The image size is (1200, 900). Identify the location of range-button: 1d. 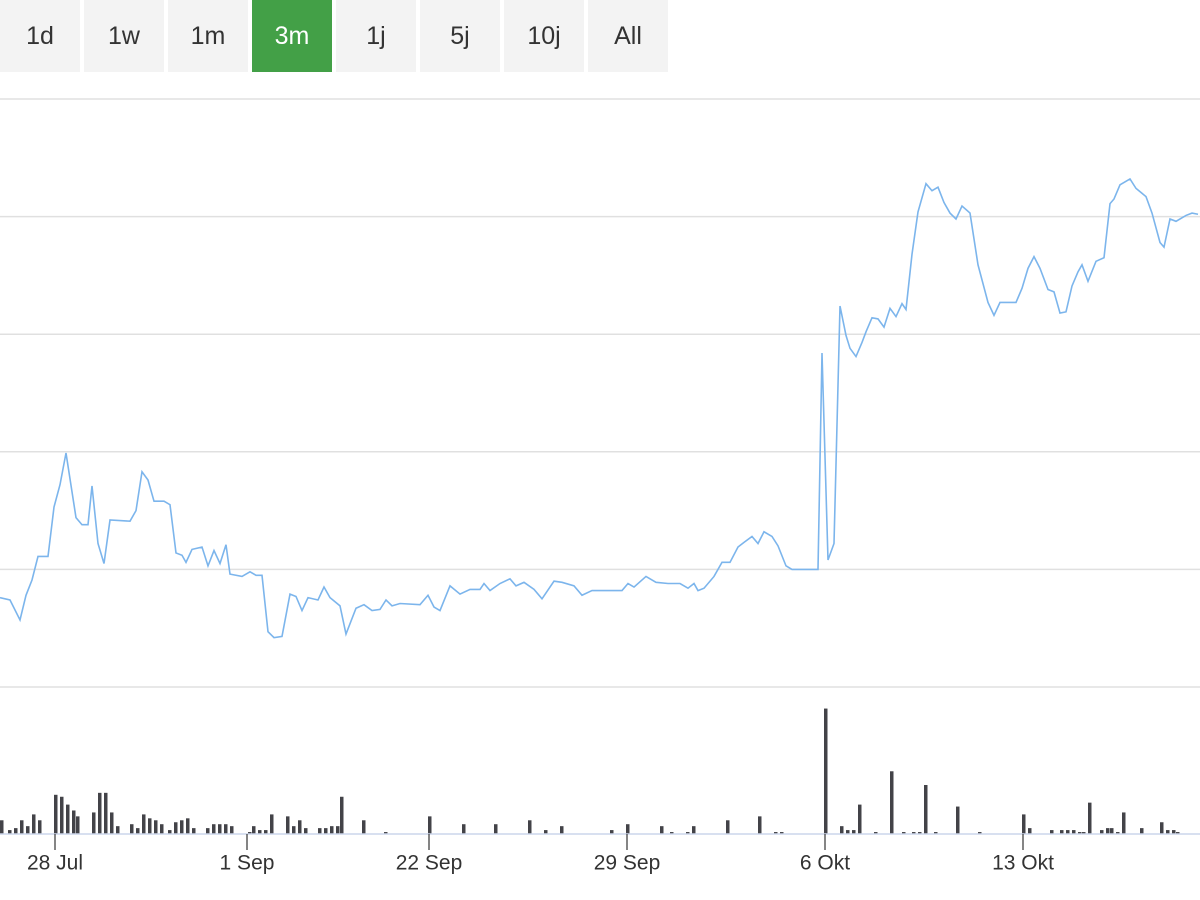
(40, 36).